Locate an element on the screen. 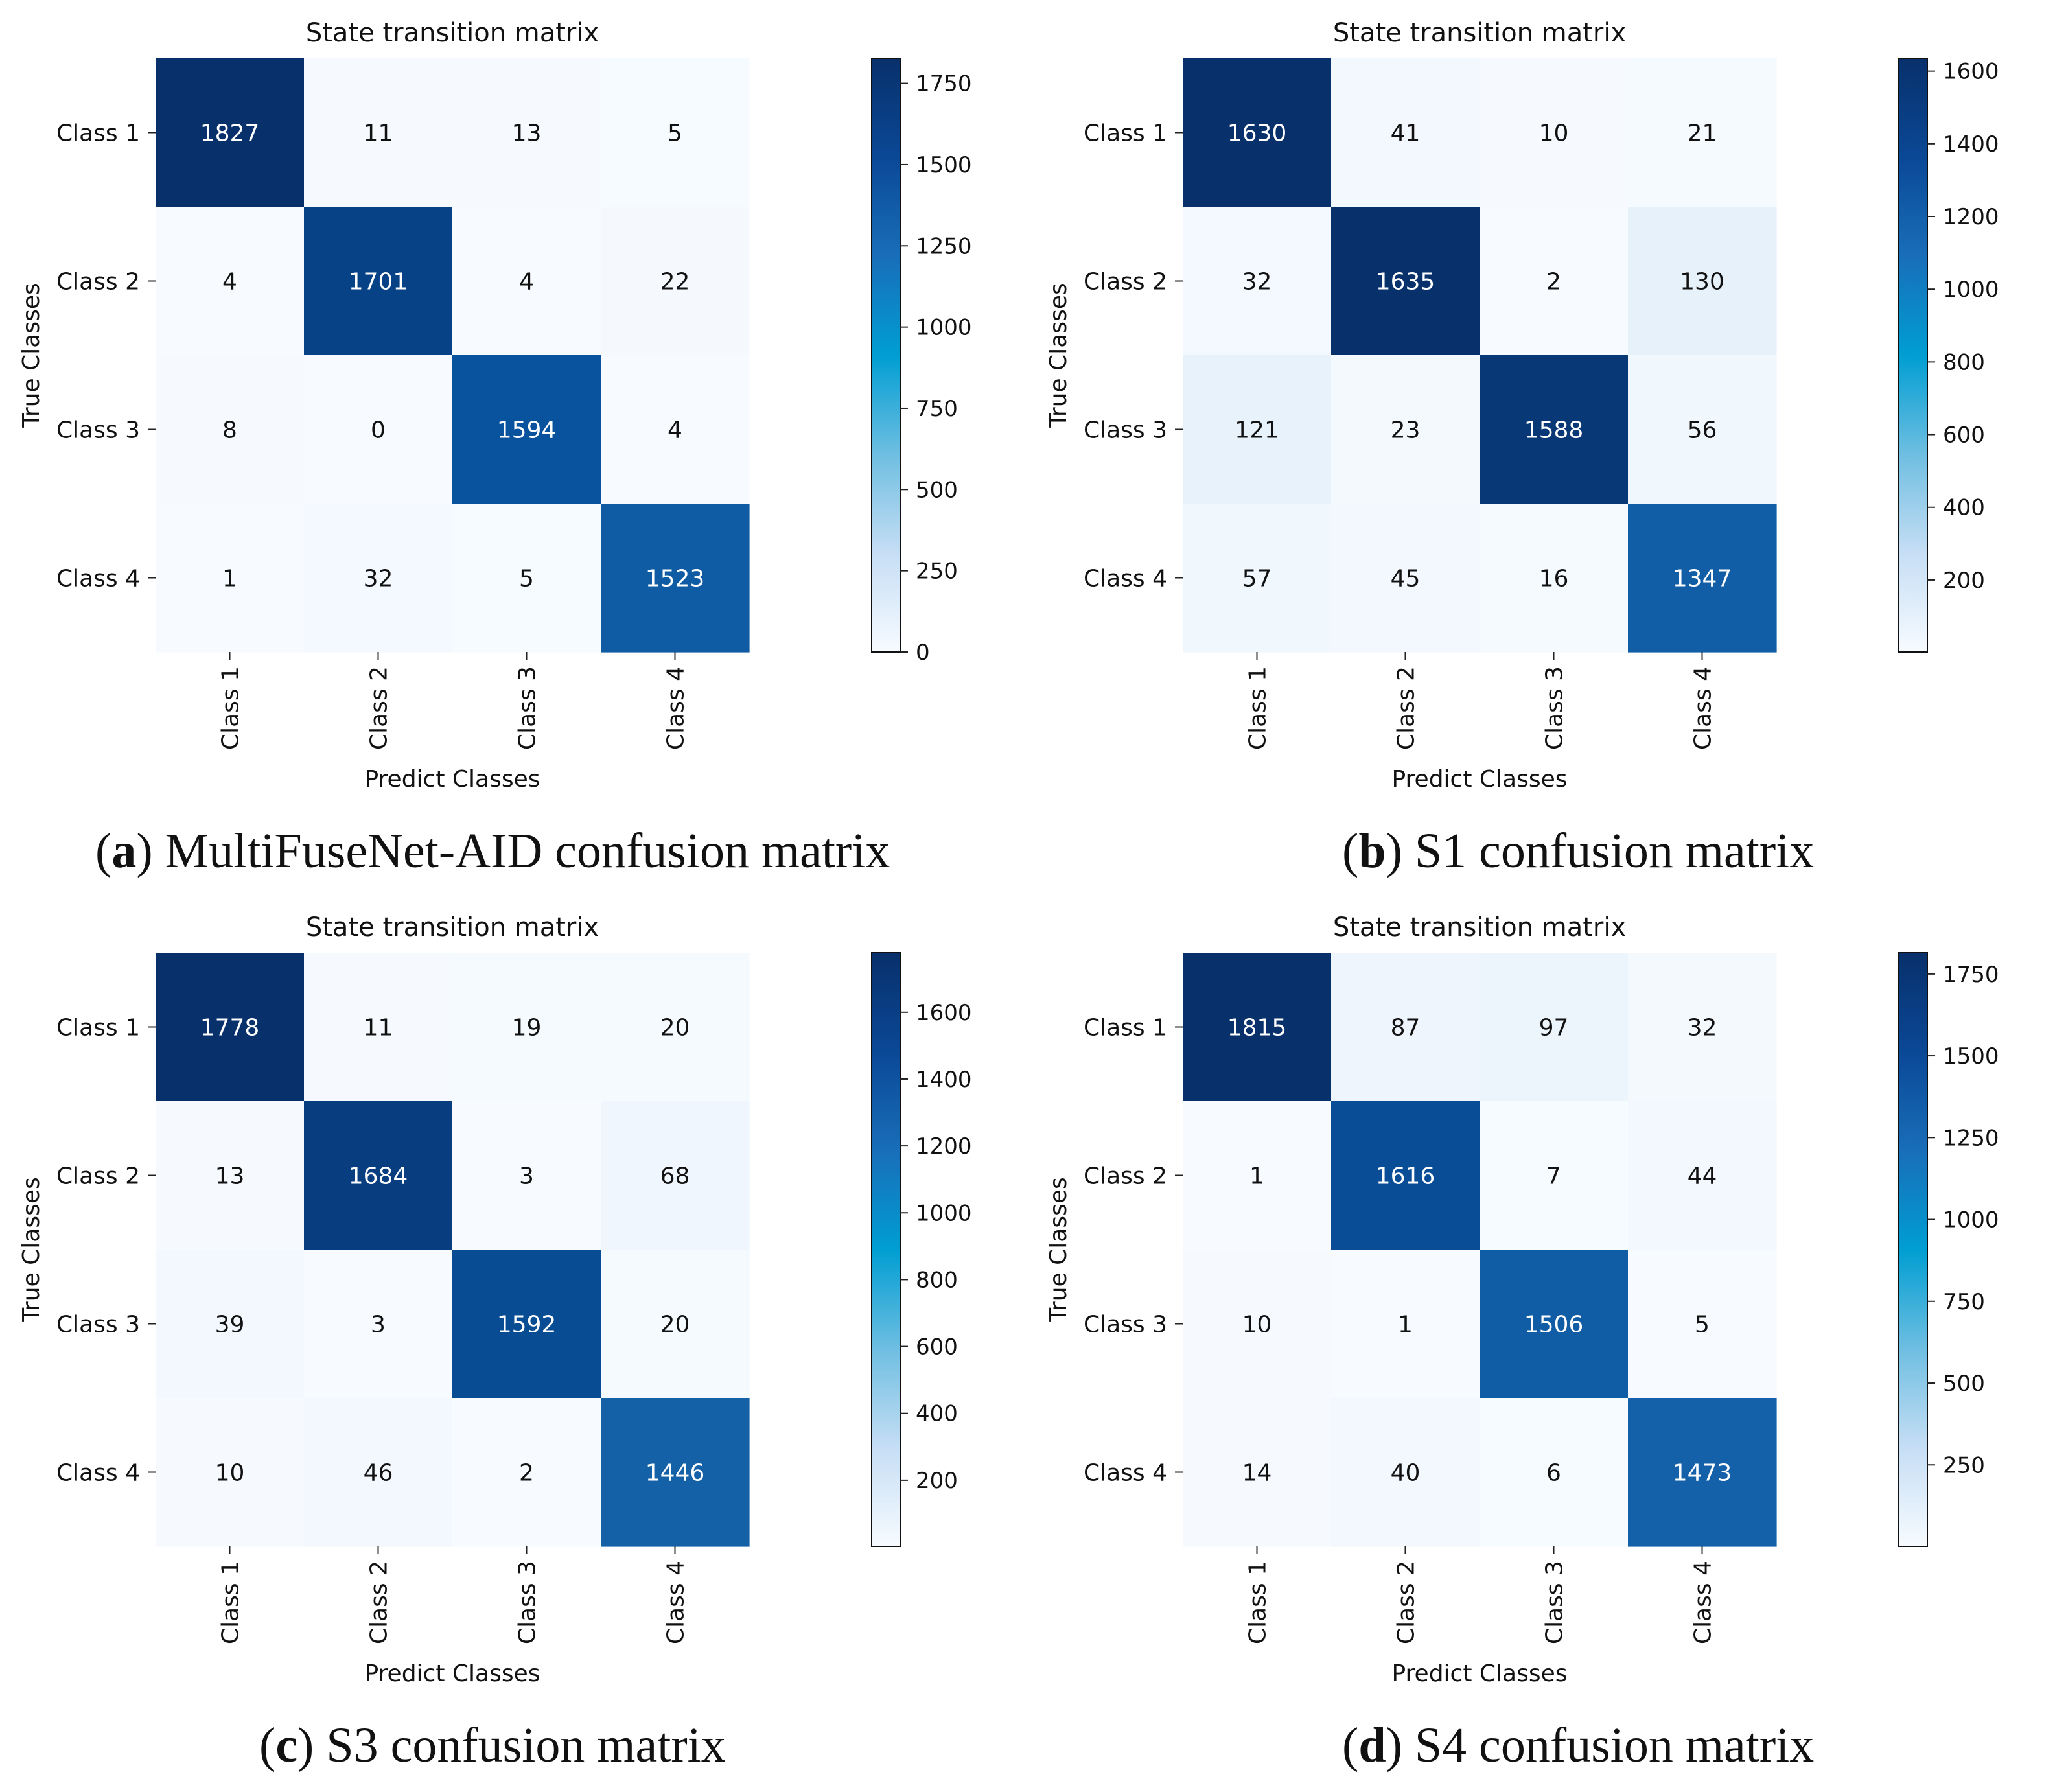 This screenshot has height=1792, width=2055. cell-value-label: 0 is located at coordinates (379, 430).